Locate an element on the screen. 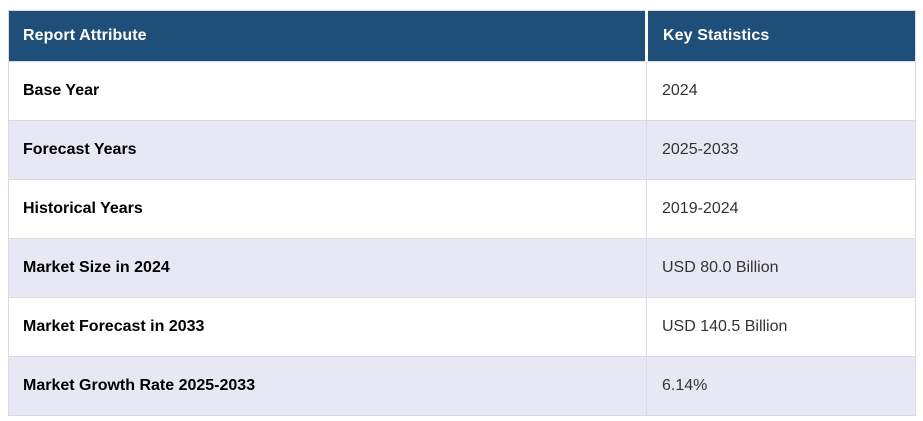 The image size is (923, 421). table-row: Market Size in 2024 USD 80.0 Billion is located at coordinates (462, 268).